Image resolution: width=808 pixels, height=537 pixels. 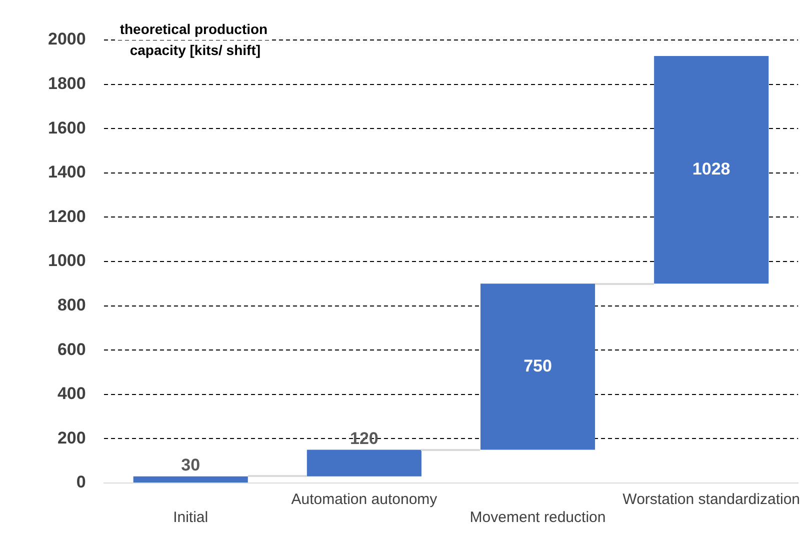 What do you see at coordinates (364, 499) in the screenshot?
I see `x-tick-label: Automation autonomy` at bounding box center [364, 499].